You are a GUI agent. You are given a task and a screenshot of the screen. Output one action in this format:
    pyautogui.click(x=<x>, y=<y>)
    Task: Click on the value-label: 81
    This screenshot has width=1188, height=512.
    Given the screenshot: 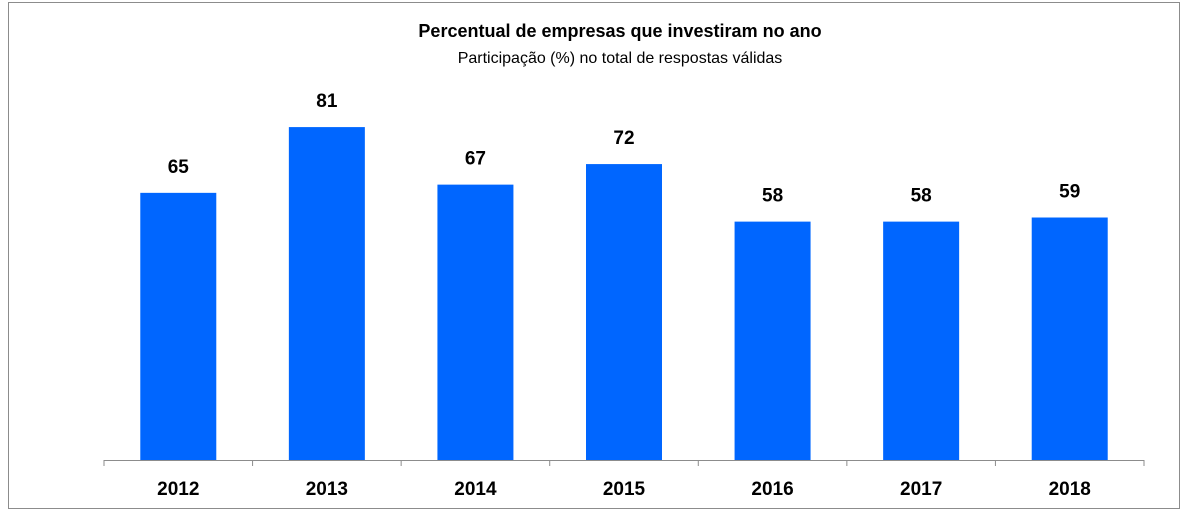 What is the action you would take?
    pyautogui.click(x=327, y=101)
    